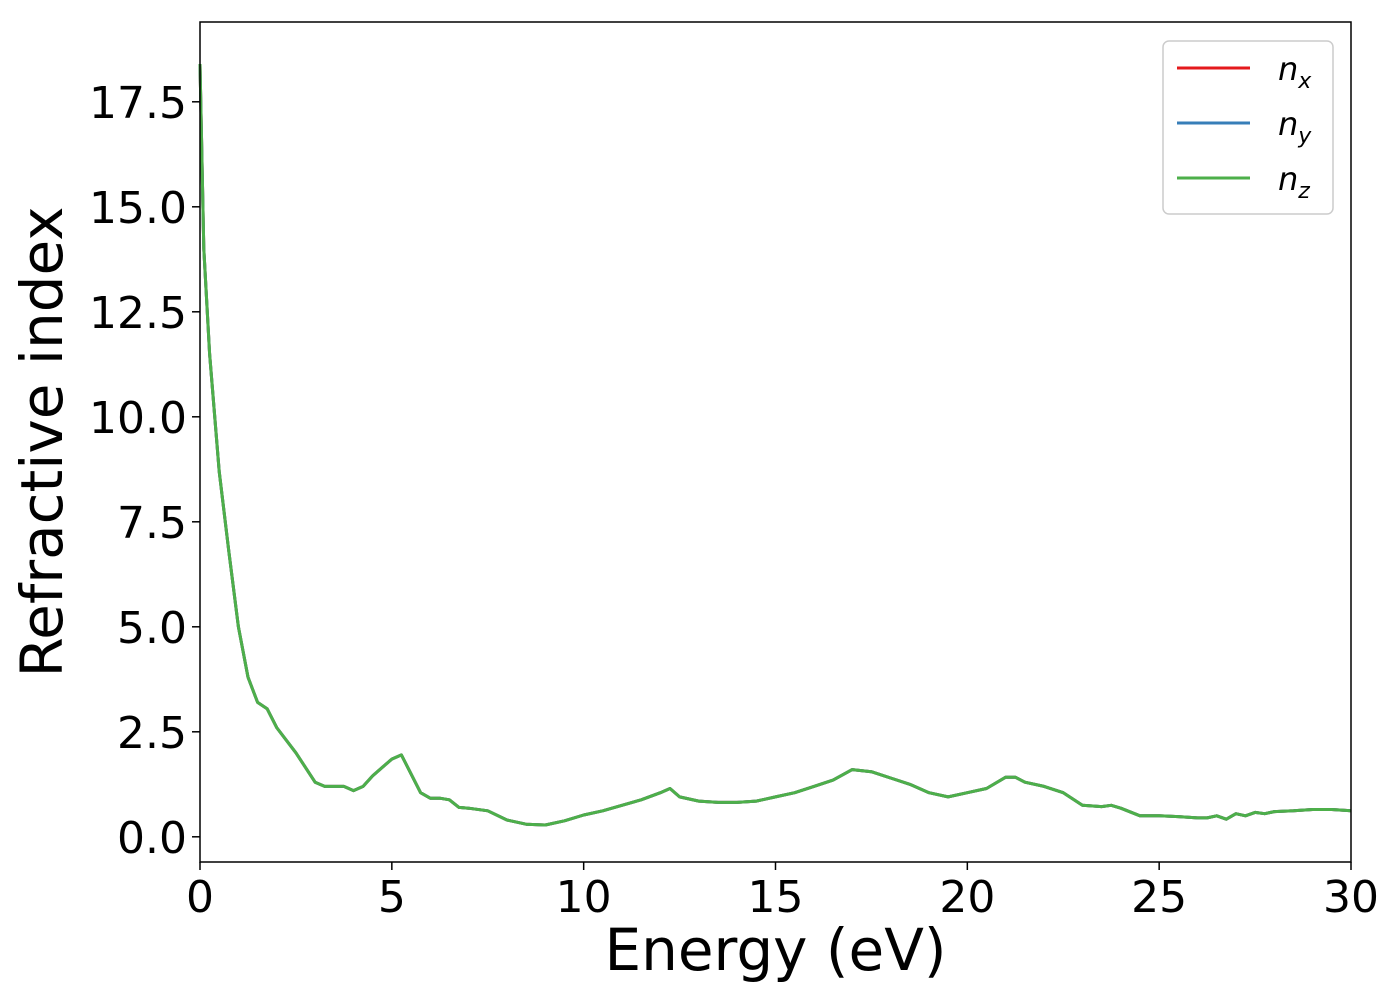 The image size is (1400, 1005). Describe the element at coordinates (584, 897) in the screenshot. I see `x-tick-label: 10` at that location.